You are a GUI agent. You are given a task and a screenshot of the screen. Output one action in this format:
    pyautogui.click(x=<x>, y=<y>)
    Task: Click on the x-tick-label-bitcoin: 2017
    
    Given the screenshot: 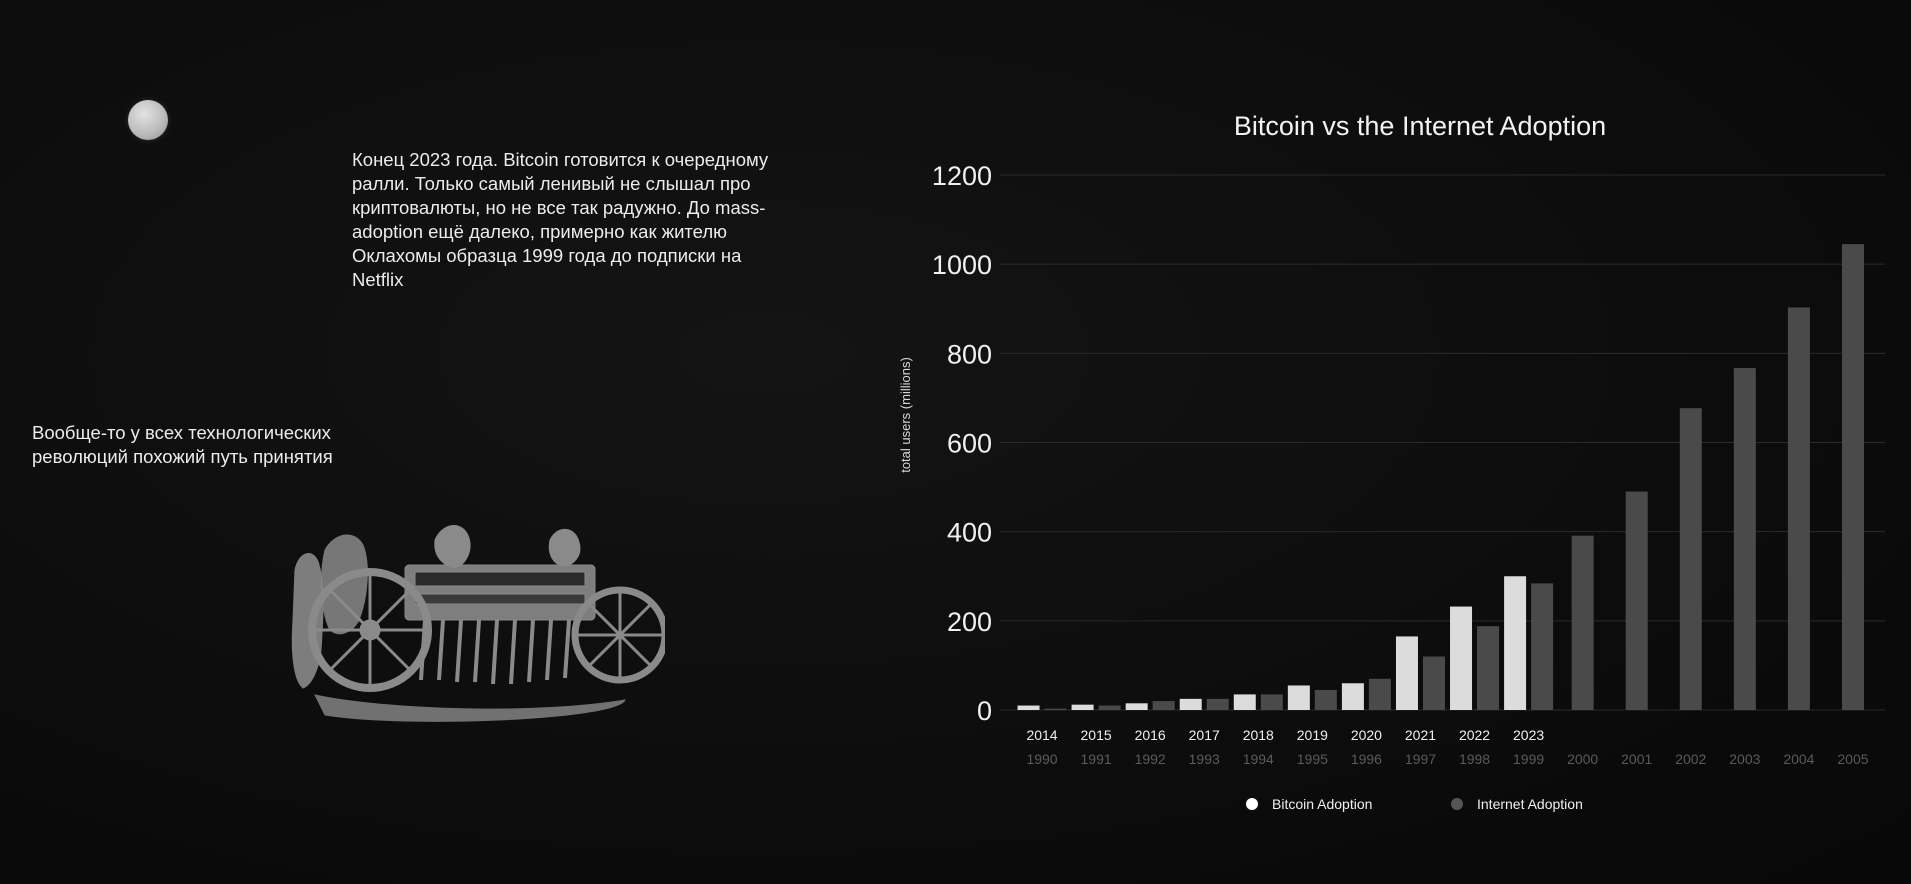 What is the action you would take?
    pyautogui.click(x=1204, y=735)
    